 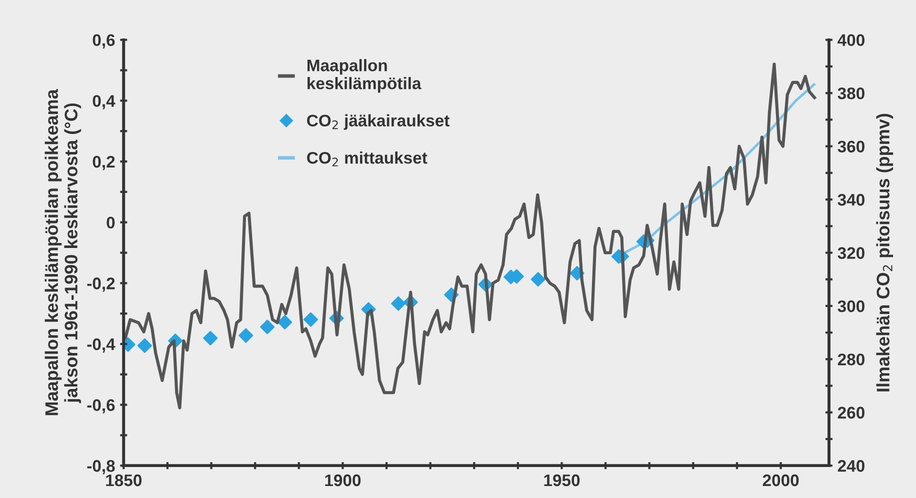 I want to click on x-tick-label: 1900, so click(x=343, y=480).